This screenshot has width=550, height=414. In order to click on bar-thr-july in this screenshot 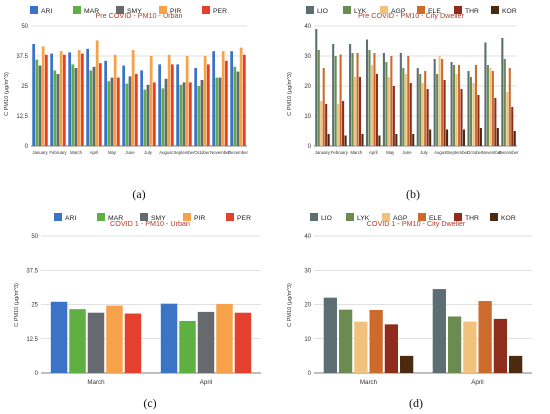, I will do `click(427, 117)`.